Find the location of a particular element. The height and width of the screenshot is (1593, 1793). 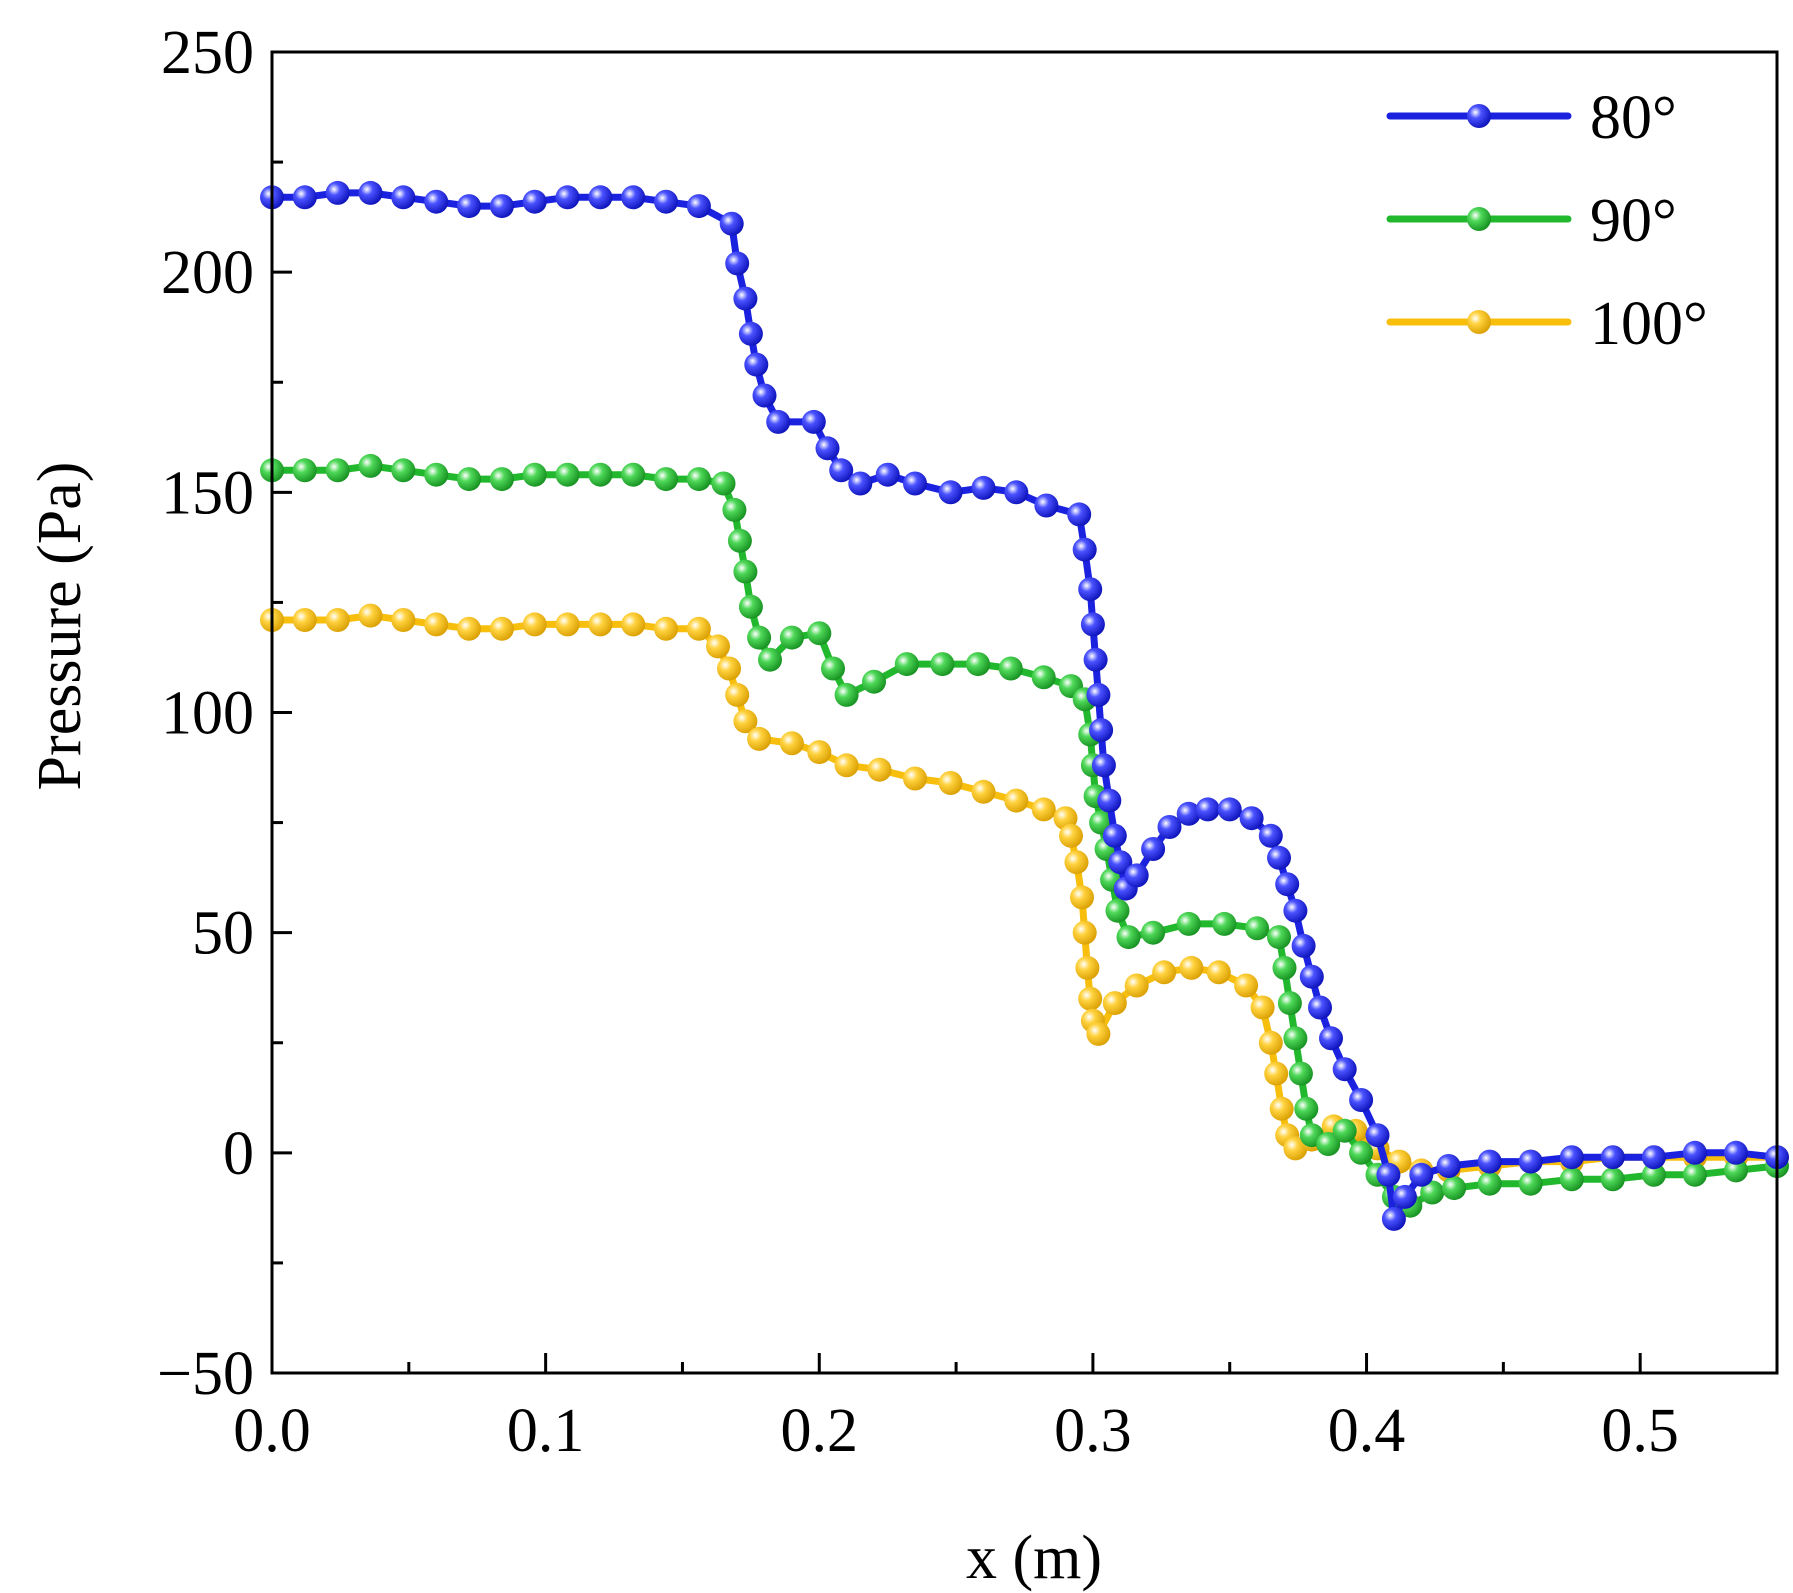

y-tick-label: 100 is located at coordinates (207, 714).